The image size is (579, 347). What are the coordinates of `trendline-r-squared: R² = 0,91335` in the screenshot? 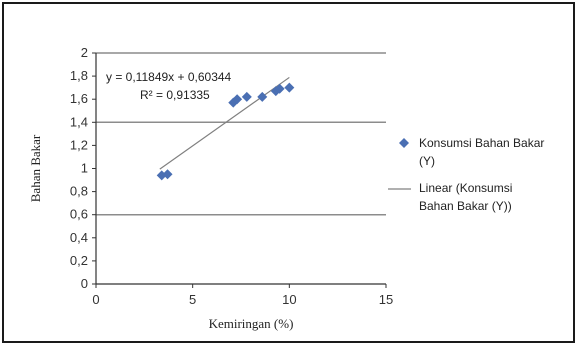 It's located at (175, 95).